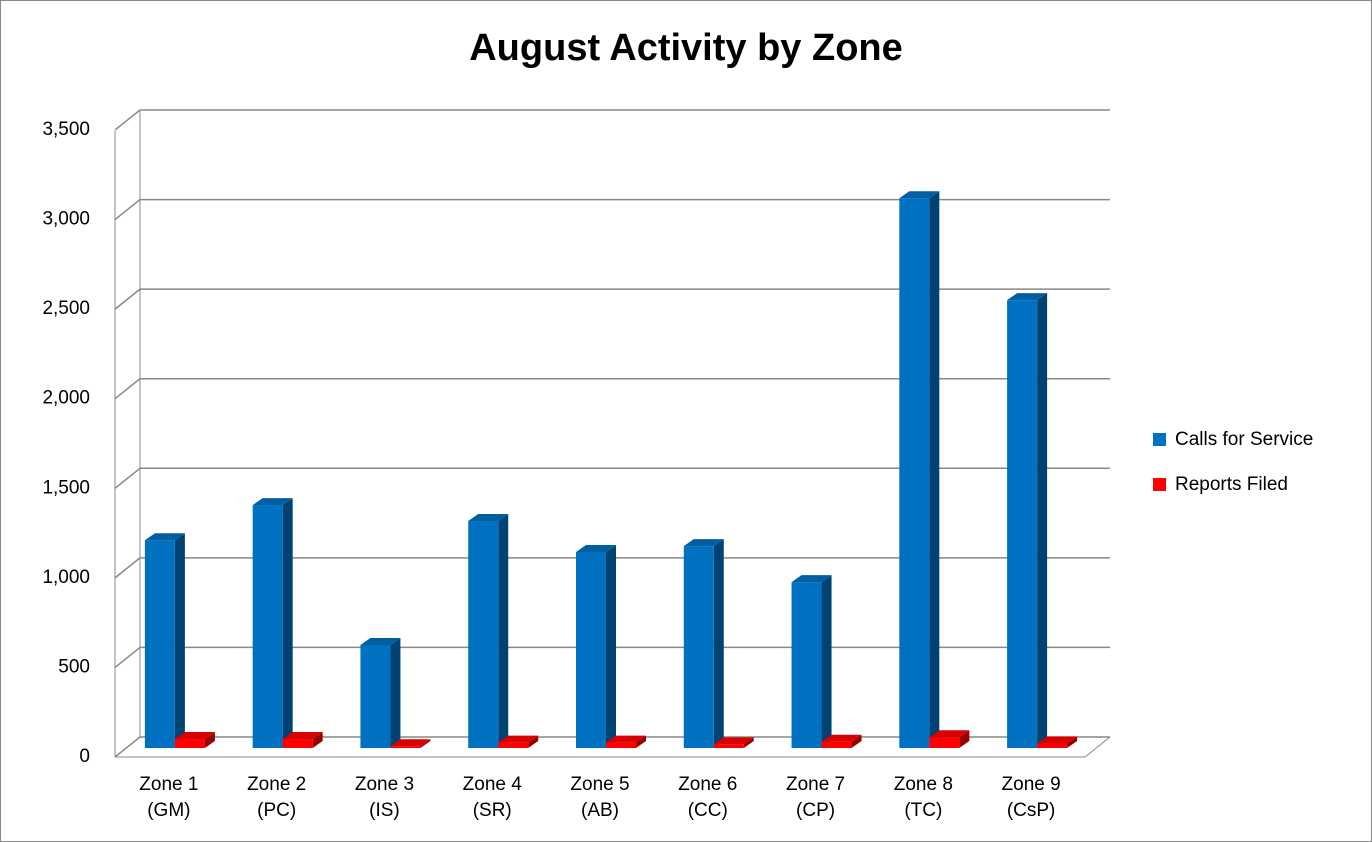 The image size is (1372, 842). What do you see at coordinates (600, 797) in the screenshot?
I see `x-tick-label: Zone 5 (AB)` at bounding box center [600, 797].